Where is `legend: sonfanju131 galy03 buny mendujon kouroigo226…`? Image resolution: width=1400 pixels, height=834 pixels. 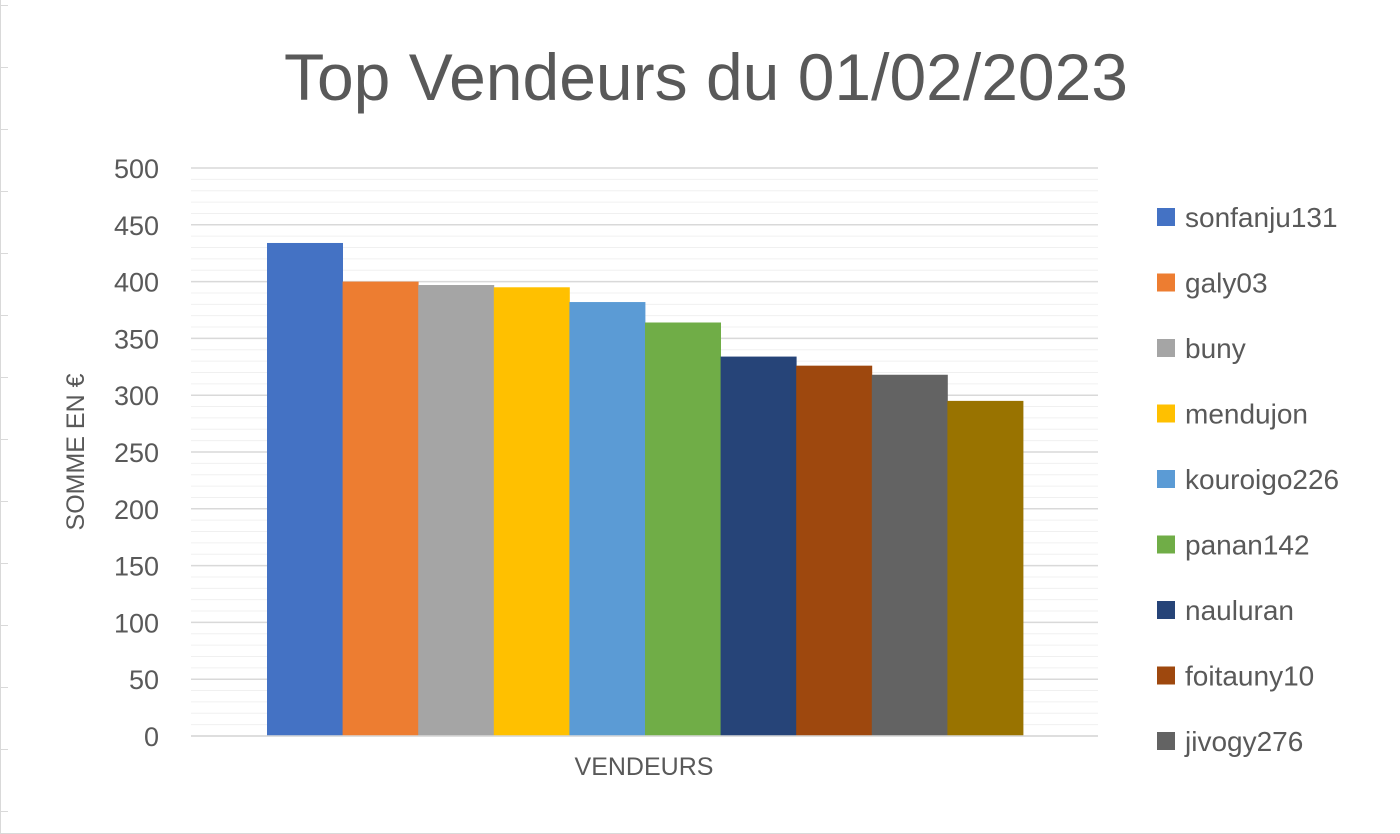
legend: sonfanju131 galy03 buny mendujon kouroigo226… is located at coordinates (1248, 479).